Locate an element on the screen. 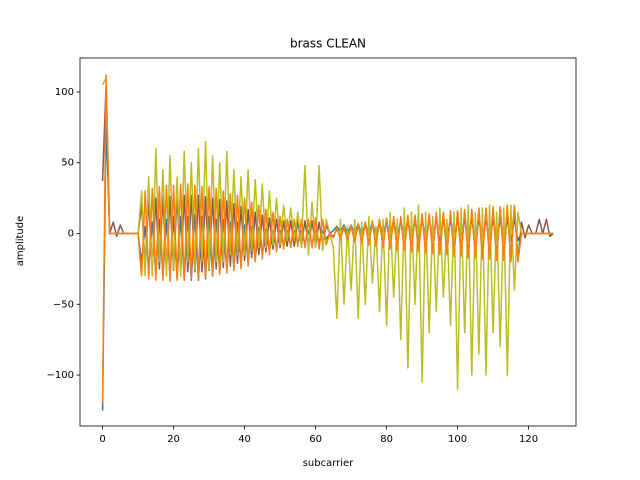  x-tick-label: 20 is located at coordinates (173, 439).